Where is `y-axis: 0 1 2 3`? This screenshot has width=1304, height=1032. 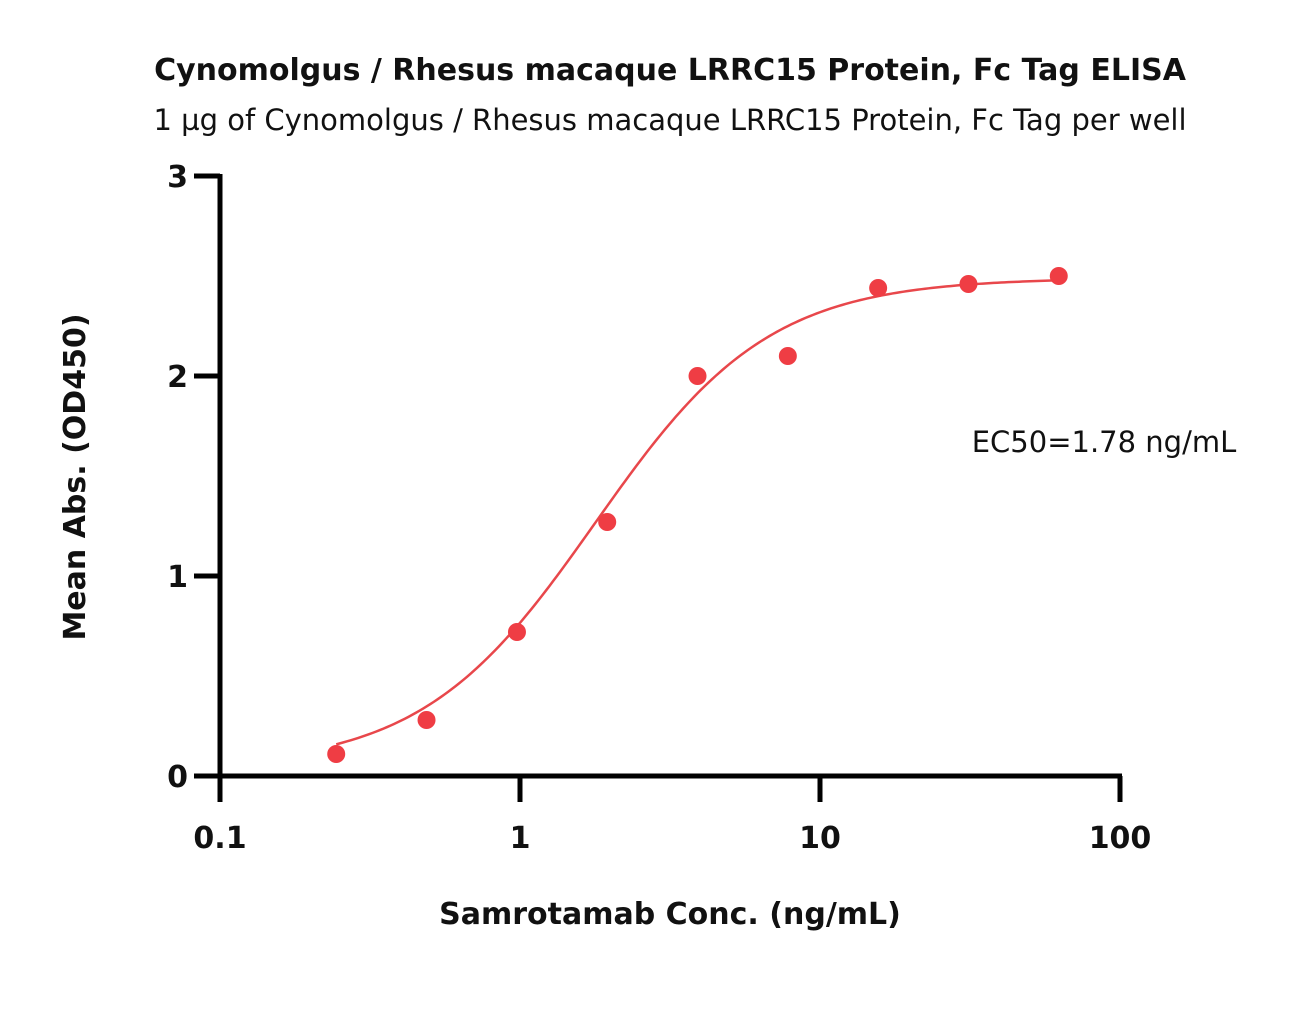
y-axis: 0 1 2 3 is located at coordinates (195, 477).